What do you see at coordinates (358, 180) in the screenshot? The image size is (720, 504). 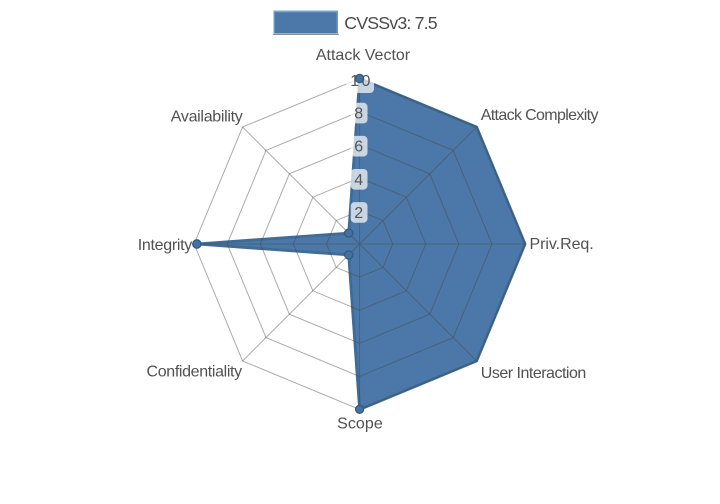 I see `svg-text: 4` at bounding box center [358, 180].